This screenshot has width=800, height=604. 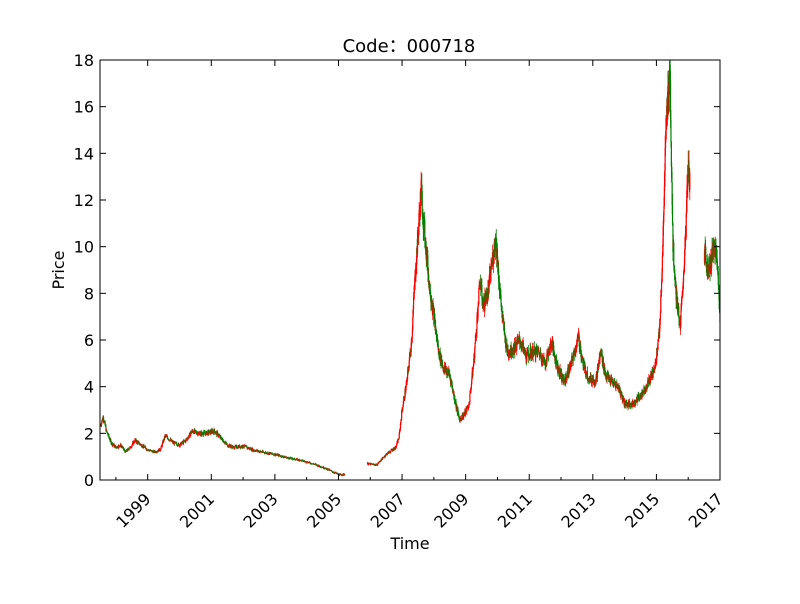 What do you see at coordinates (84, 200) in the screenshot?
I see `y-tick-label: 12` at bounding box center [84, 200].